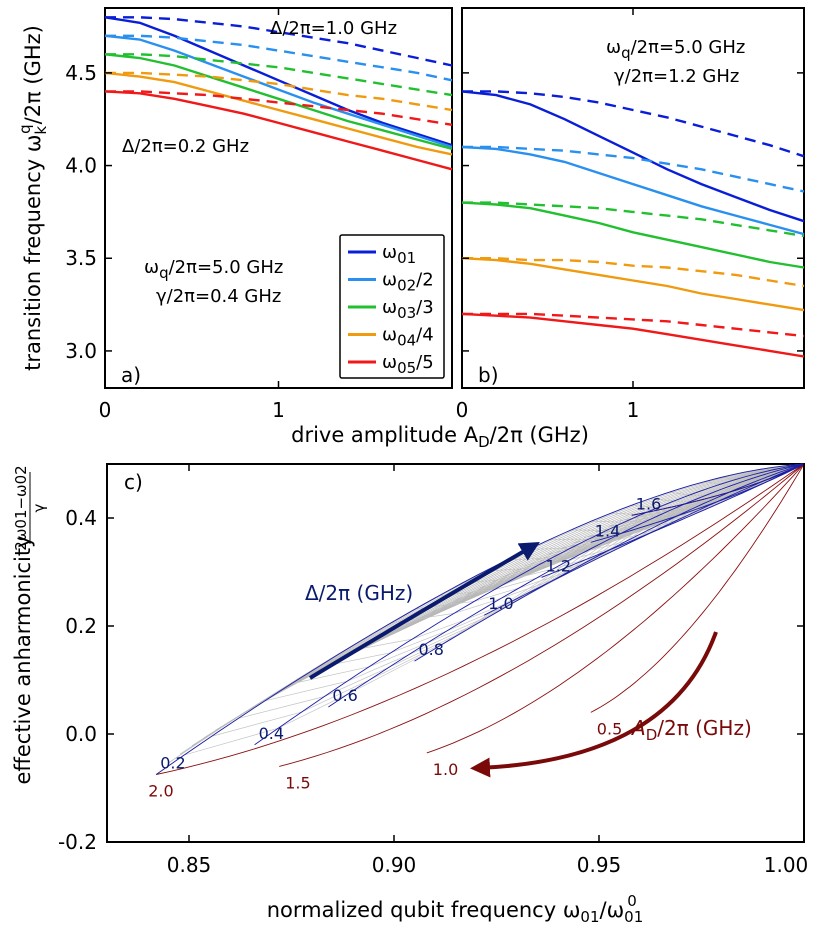  What do you see at coordinates (408, 364) in the screenshot?
I see `legend-label: ω05/5` at bounding box center [408, 364].